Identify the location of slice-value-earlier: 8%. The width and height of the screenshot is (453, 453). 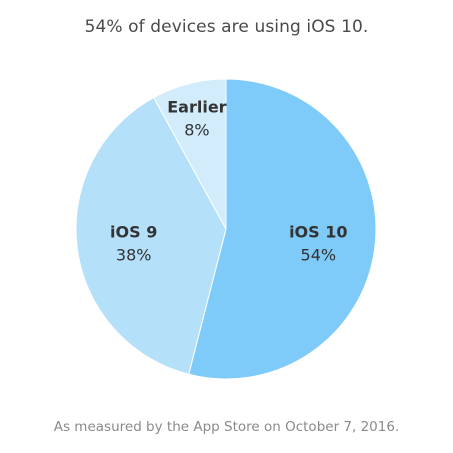
(196, 130).